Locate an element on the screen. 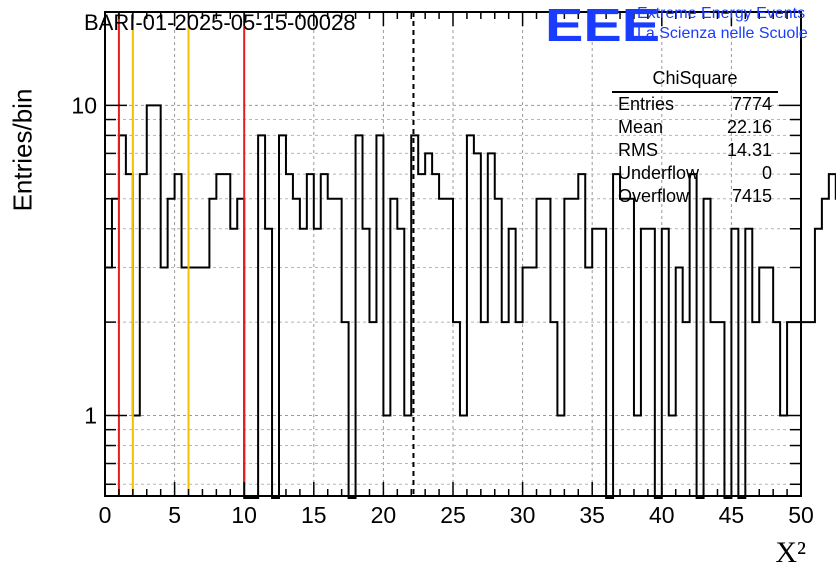 This screenshot has width=836, height=572. x-tick-label: 30 is located at coordinates (523, 515).